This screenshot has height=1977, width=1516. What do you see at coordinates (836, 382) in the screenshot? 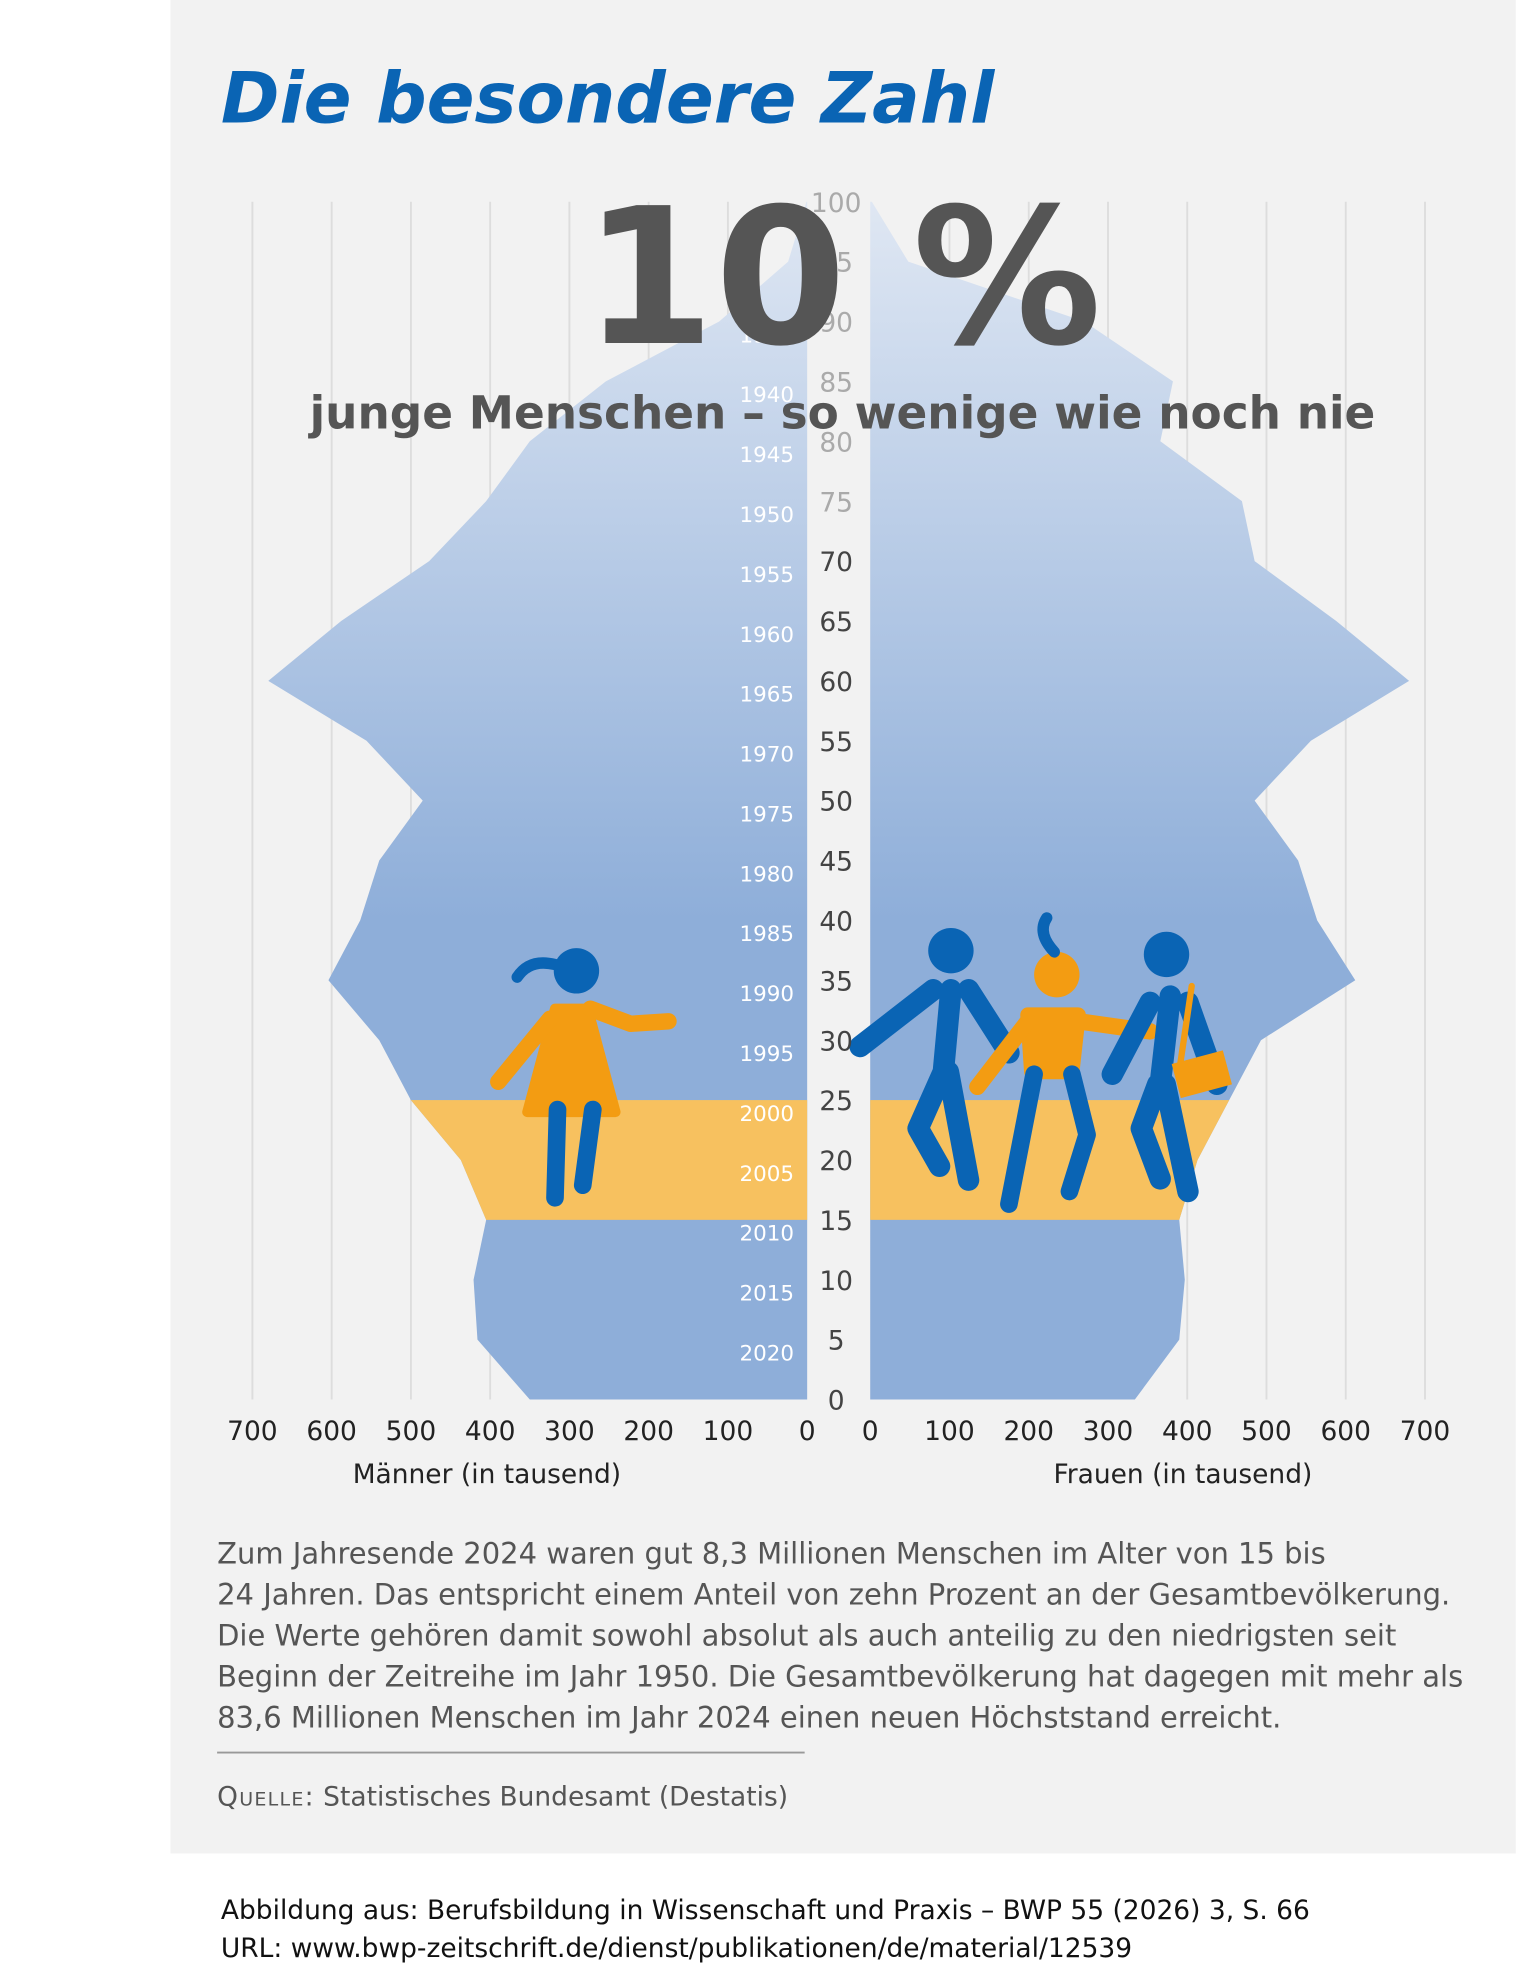
I see `age-label: 85` at bounding box center [836, 382].